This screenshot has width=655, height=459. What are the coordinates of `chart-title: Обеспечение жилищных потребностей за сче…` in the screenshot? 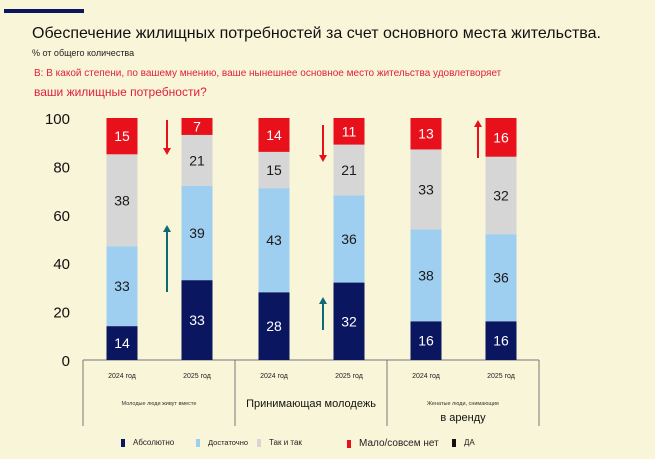 It's located at (316, 33).